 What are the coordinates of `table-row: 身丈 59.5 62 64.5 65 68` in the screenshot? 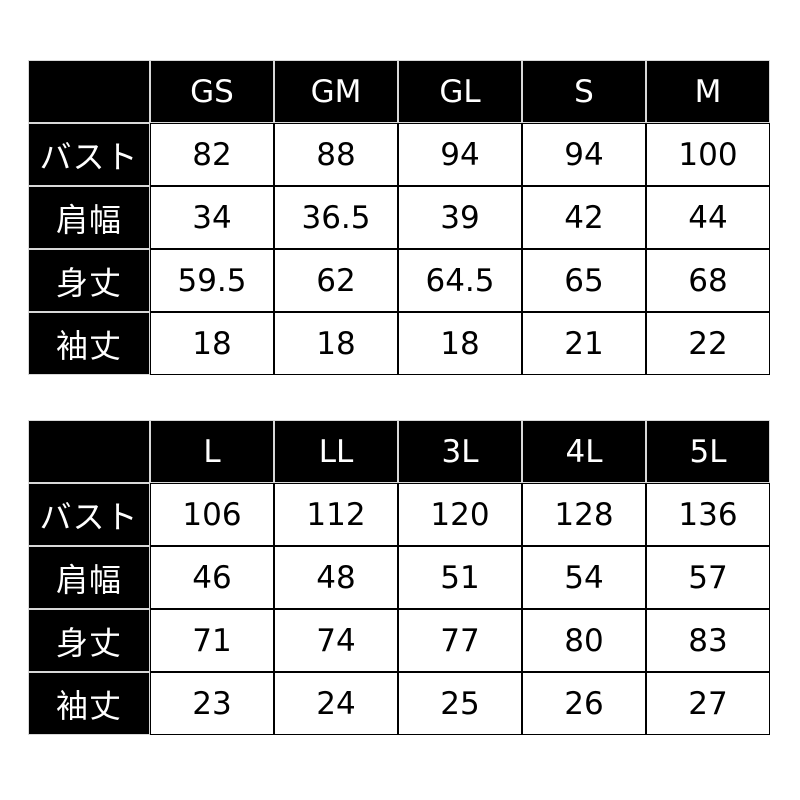 It's located at (399, 280).